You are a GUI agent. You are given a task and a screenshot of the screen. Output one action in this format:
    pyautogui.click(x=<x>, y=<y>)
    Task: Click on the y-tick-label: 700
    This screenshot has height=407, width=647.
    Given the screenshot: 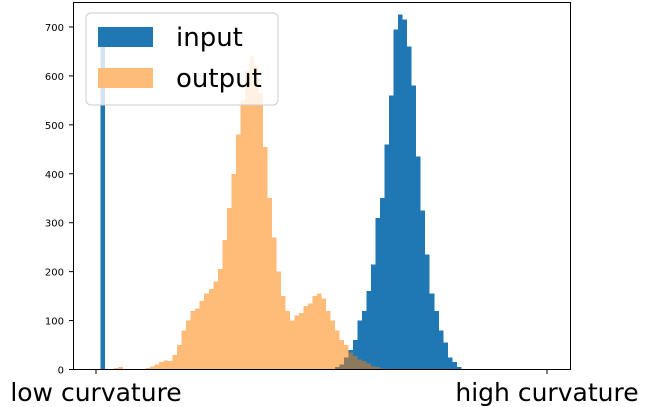 What is the action you would take?
    pyautogui.click(x=54, y=28)
    